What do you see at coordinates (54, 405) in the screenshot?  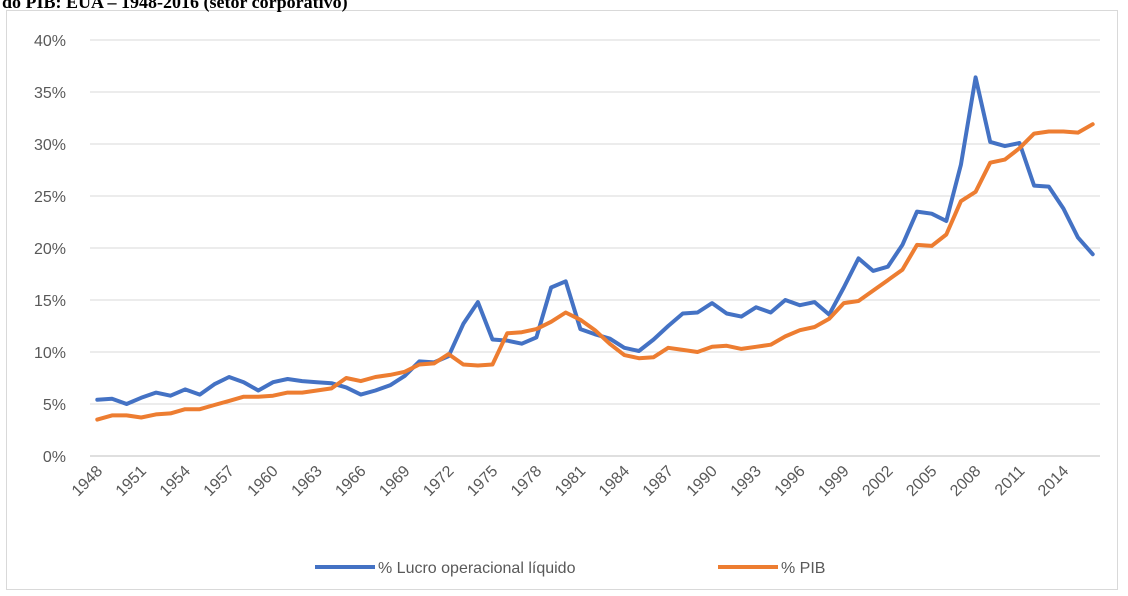 I see `y-tick-label: 5%` at bounding box center [54, 405].